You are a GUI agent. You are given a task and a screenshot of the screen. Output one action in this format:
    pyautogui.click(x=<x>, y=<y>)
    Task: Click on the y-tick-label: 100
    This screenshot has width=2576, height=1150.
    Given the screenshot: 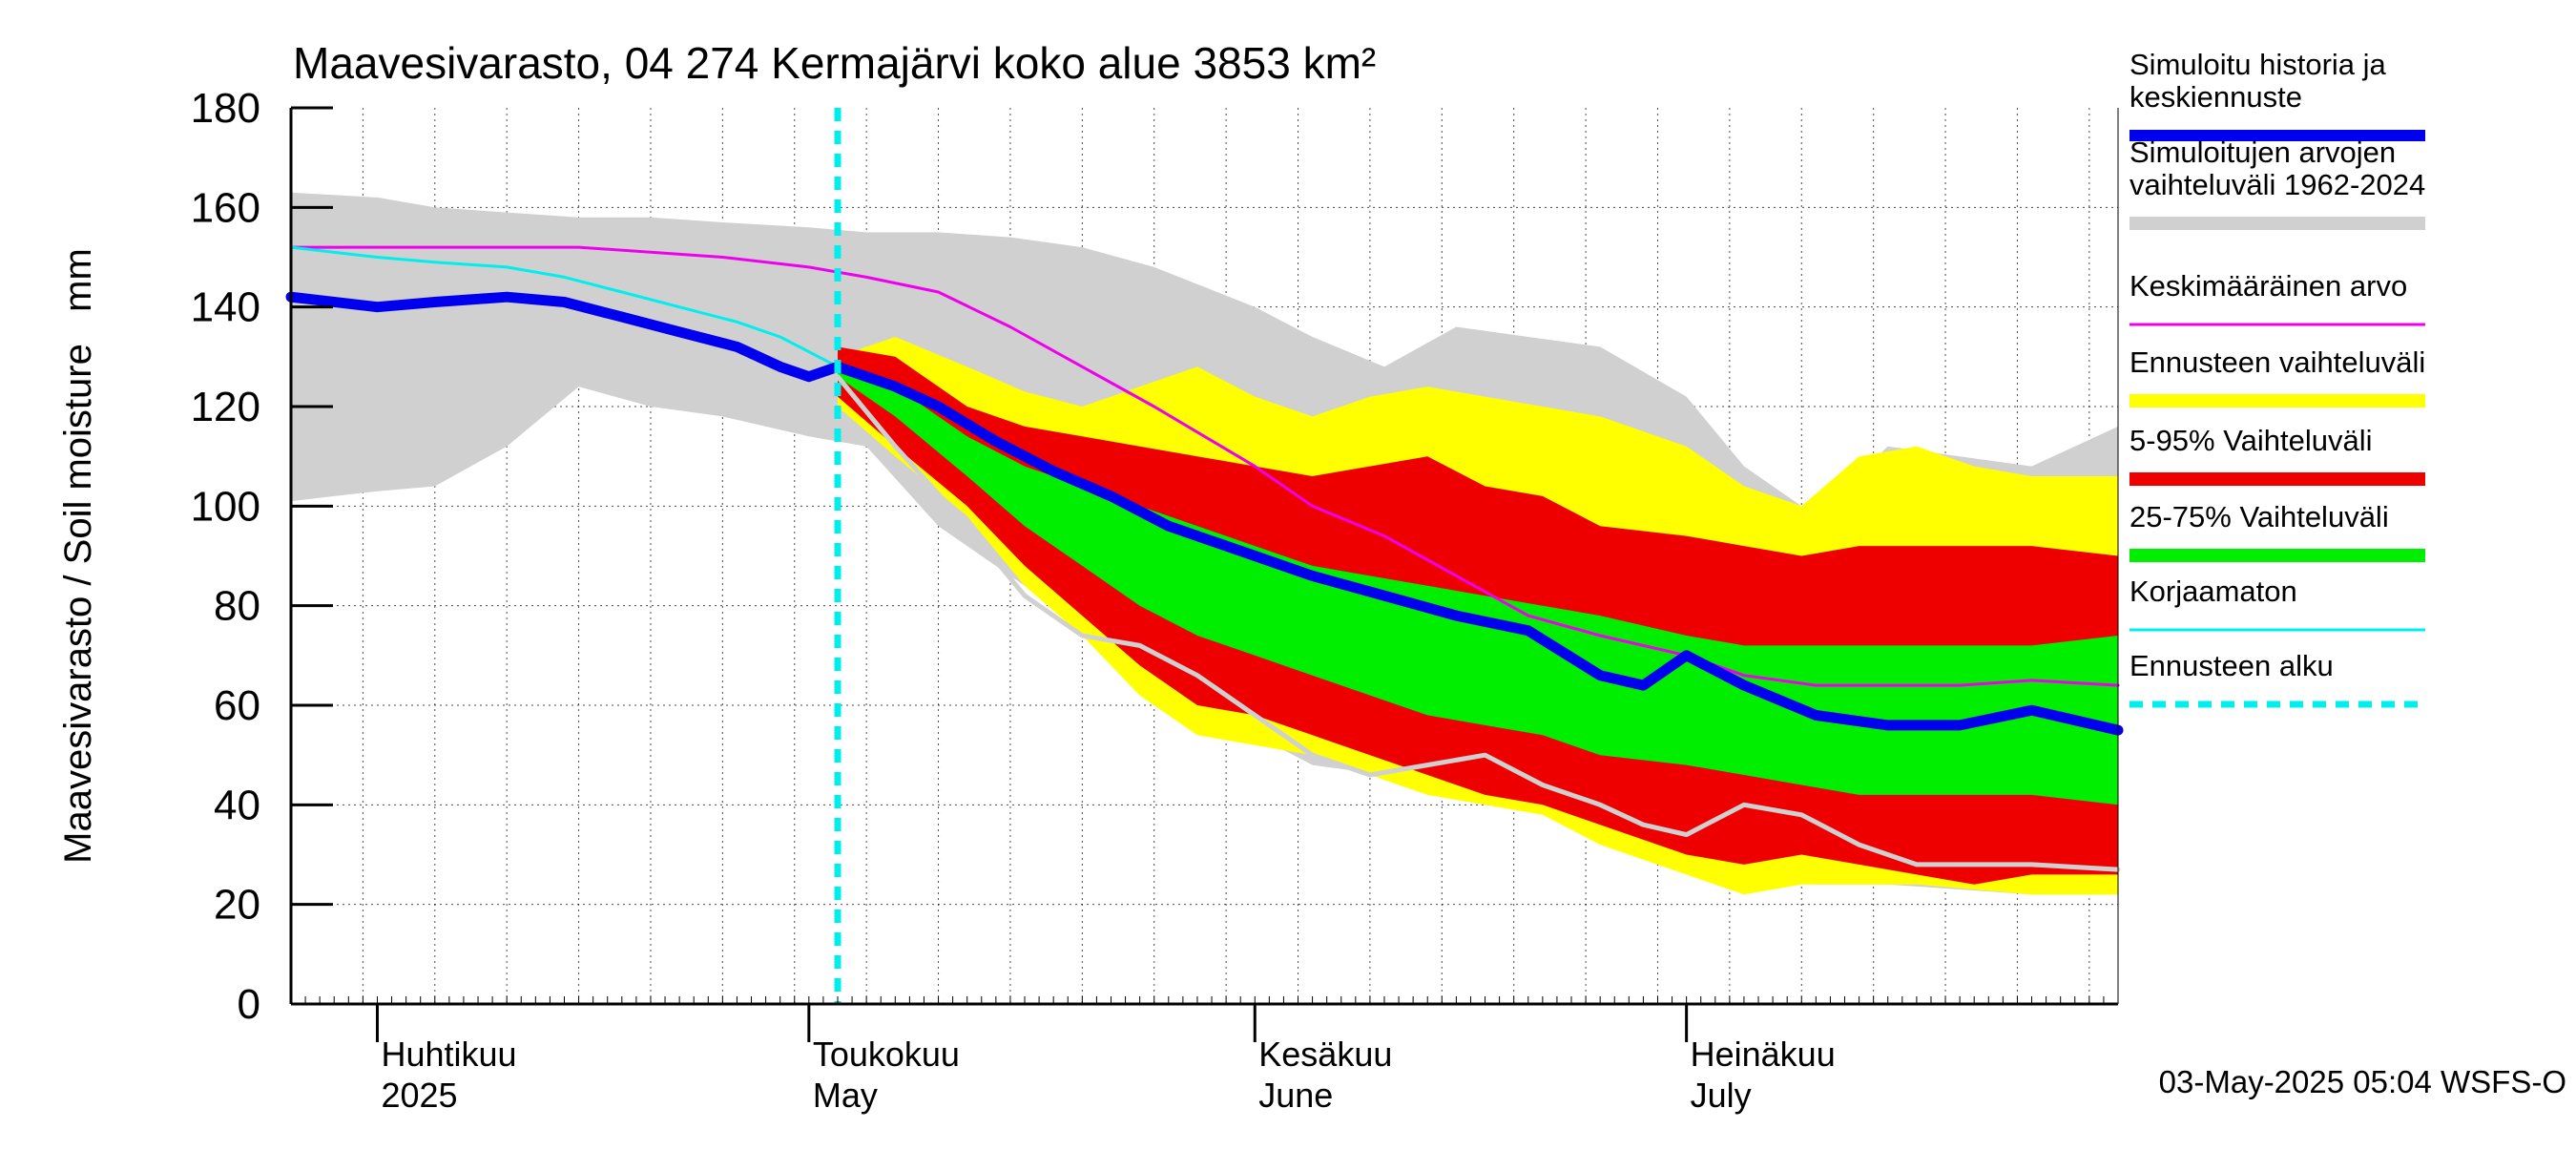 What is the action you would take?
    pyautogui.click(x=225, y=506)
    